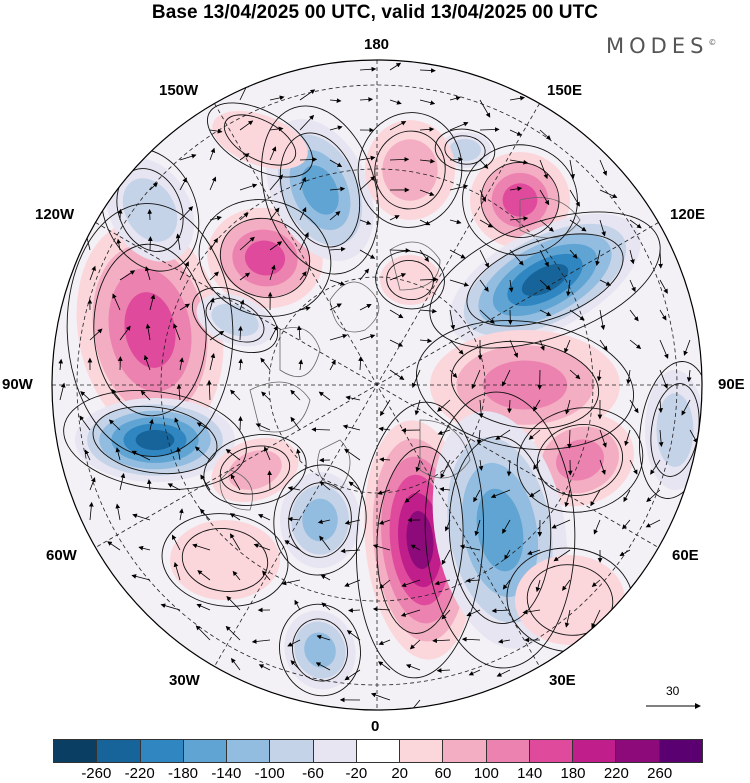 Image resolution: width=750 pixels, height=783 pixels. What do you see at coordinates (226, 773) in the screenshot?
I see `colorbar-tick-label: -140` at bounding box center [226, 773].